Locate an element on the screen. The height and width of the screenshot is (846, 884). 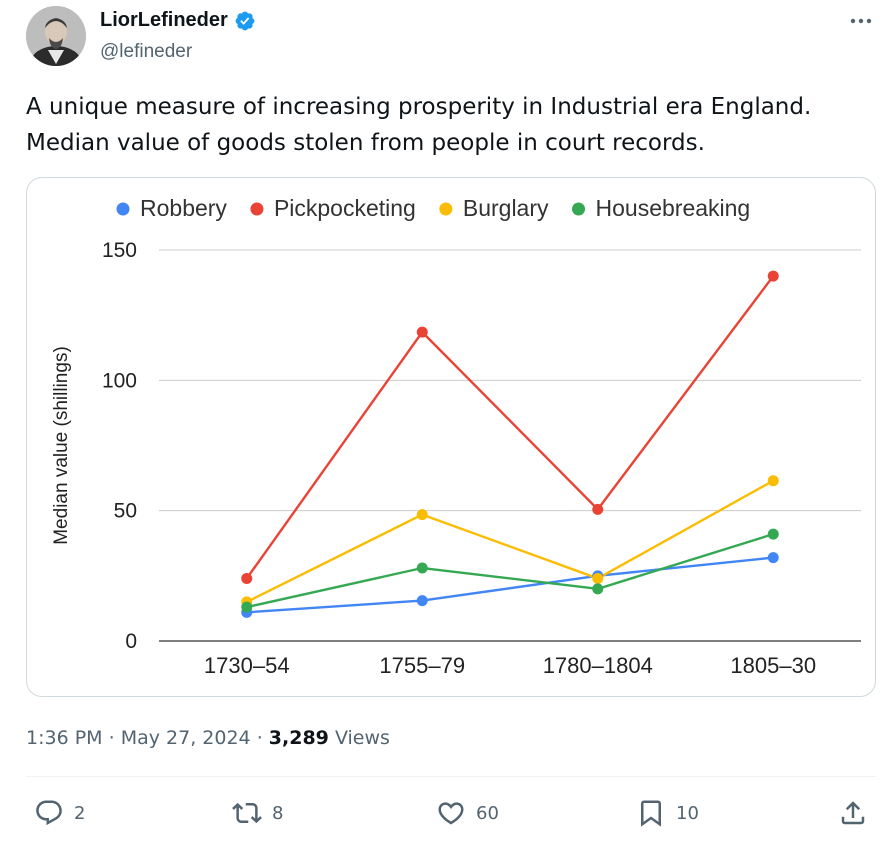
y-axis-title: Median value (shillings) is located at coordinates (61, 445).